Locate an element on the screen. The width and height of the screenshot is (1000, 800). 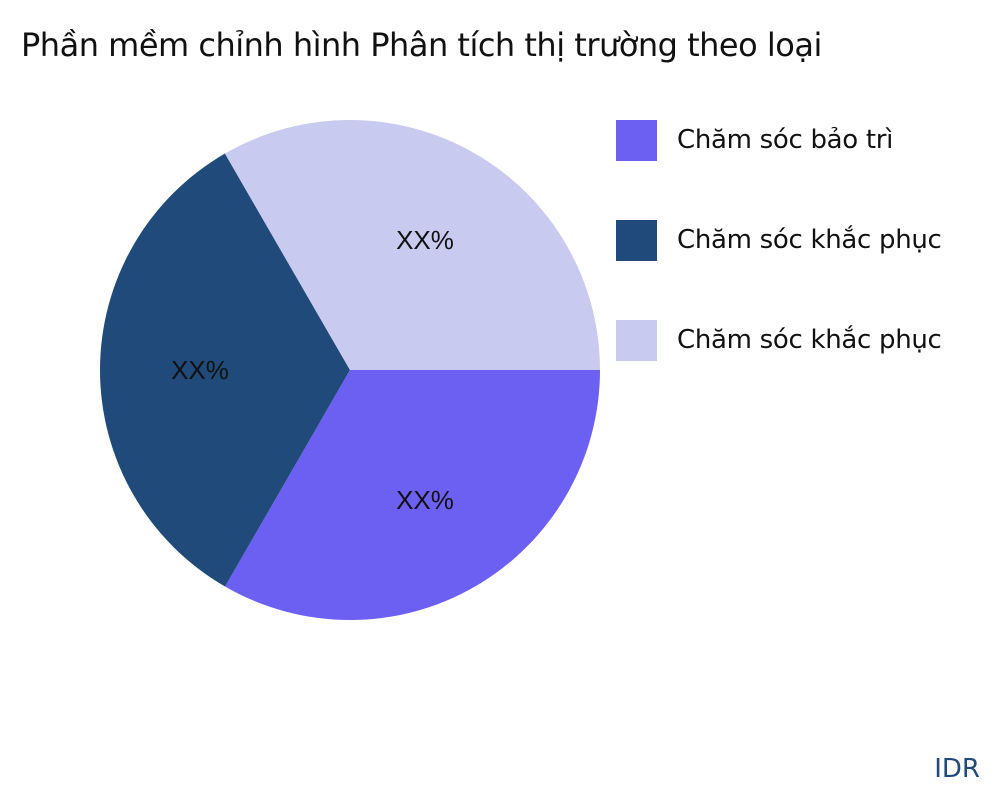
legend-label: Chăm sóc bảo trì is located at coordinates (785, 140).